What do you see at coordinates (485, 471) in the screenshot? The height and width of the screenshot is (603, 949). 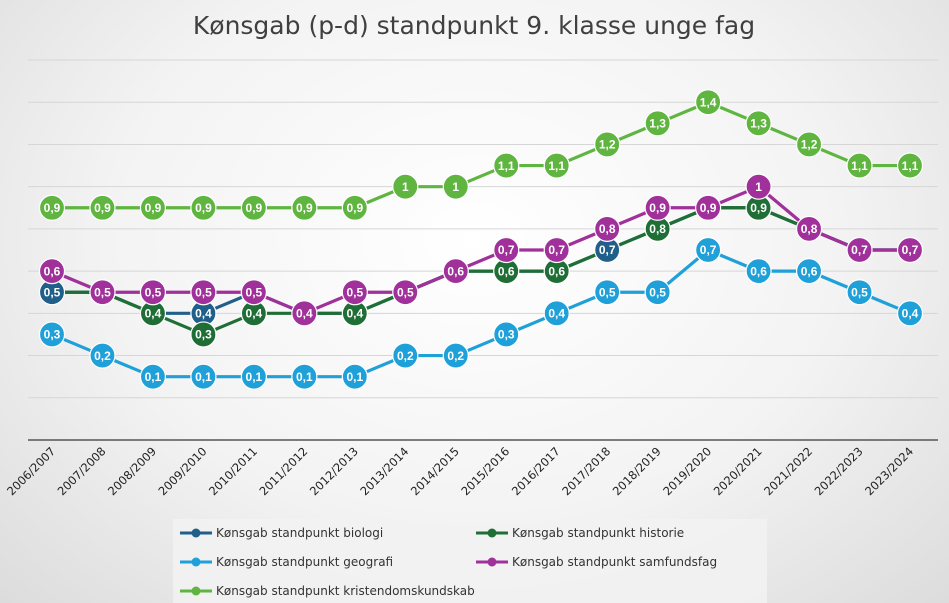 I see `x-tick-label: 2015/2016` at bounding box center [485, 471].